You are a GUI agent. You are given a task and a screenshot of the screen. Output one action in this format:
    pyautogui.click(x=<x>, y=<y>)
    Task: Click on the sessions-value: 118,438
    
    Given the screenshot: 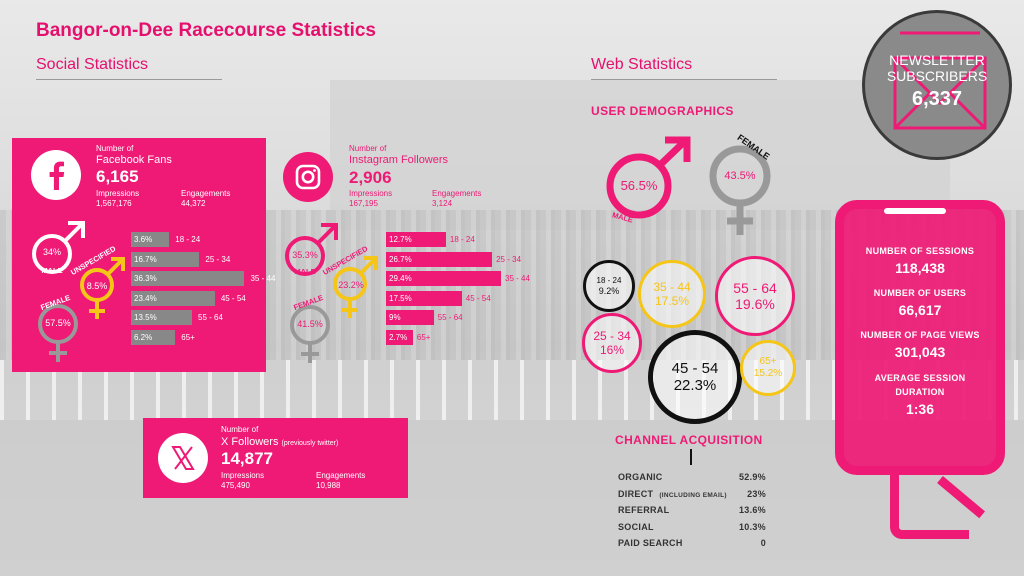 What is the action you would take?
    pyautogui.click(x=920, y=268)
    